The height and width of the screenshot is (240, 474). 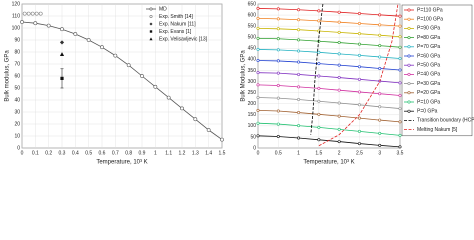 What do you see at coordinates (252, 82) in the screenshot?
I see `y-tick-label: 300` at bounding box center [252, 82].